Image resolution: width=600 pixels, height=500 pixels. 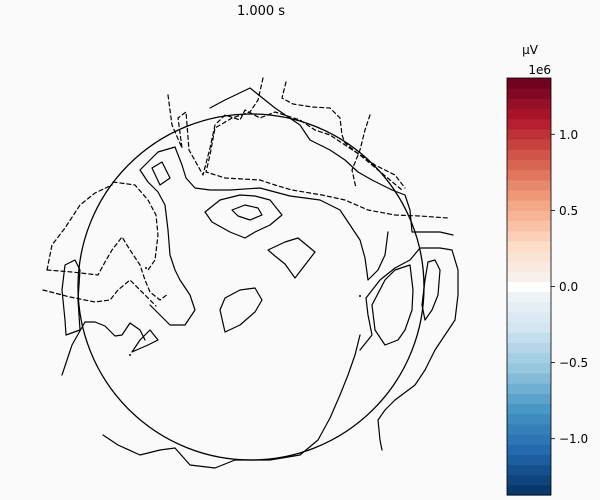 I want to click on colorbar-tick-label: 0.5, so click(x=568, y=211).